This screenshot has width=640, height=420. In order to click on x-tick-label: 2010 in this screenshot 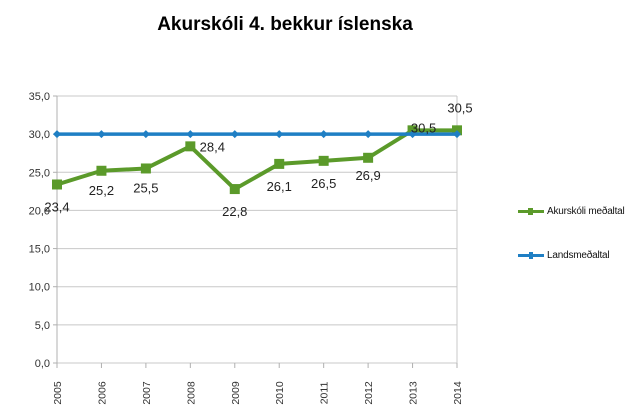, I will do `click(280, 393)`.